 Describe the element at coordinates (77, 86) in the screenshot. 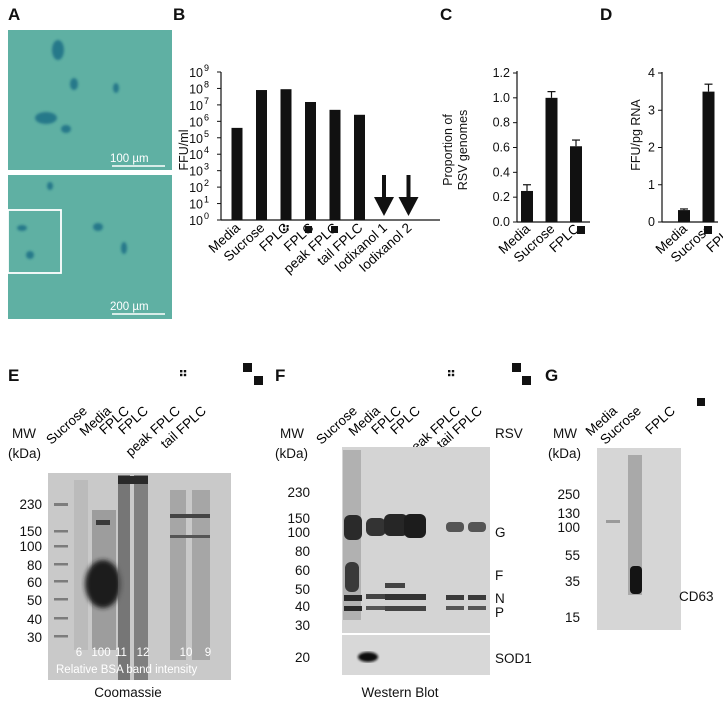

I see `micrograph-top-cells` at that location.